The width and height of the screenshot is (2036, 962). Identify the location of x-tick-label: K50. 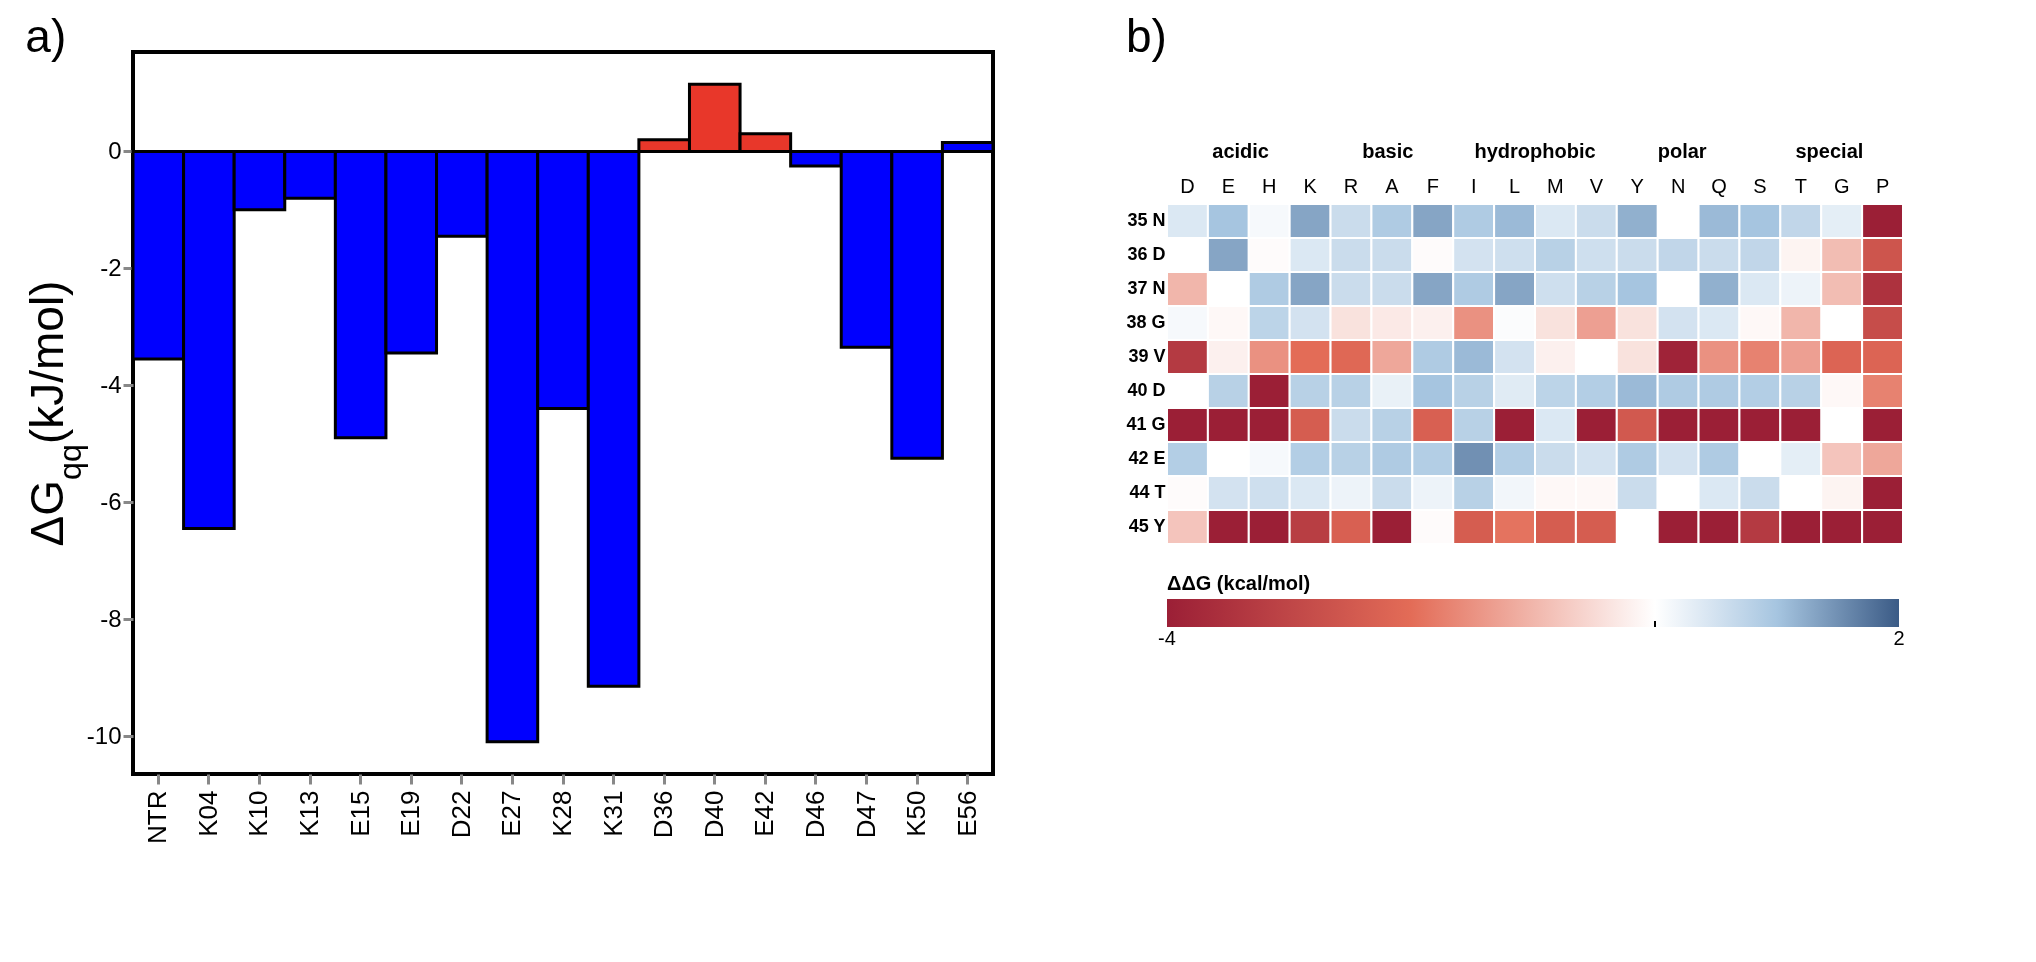
(916, 813).